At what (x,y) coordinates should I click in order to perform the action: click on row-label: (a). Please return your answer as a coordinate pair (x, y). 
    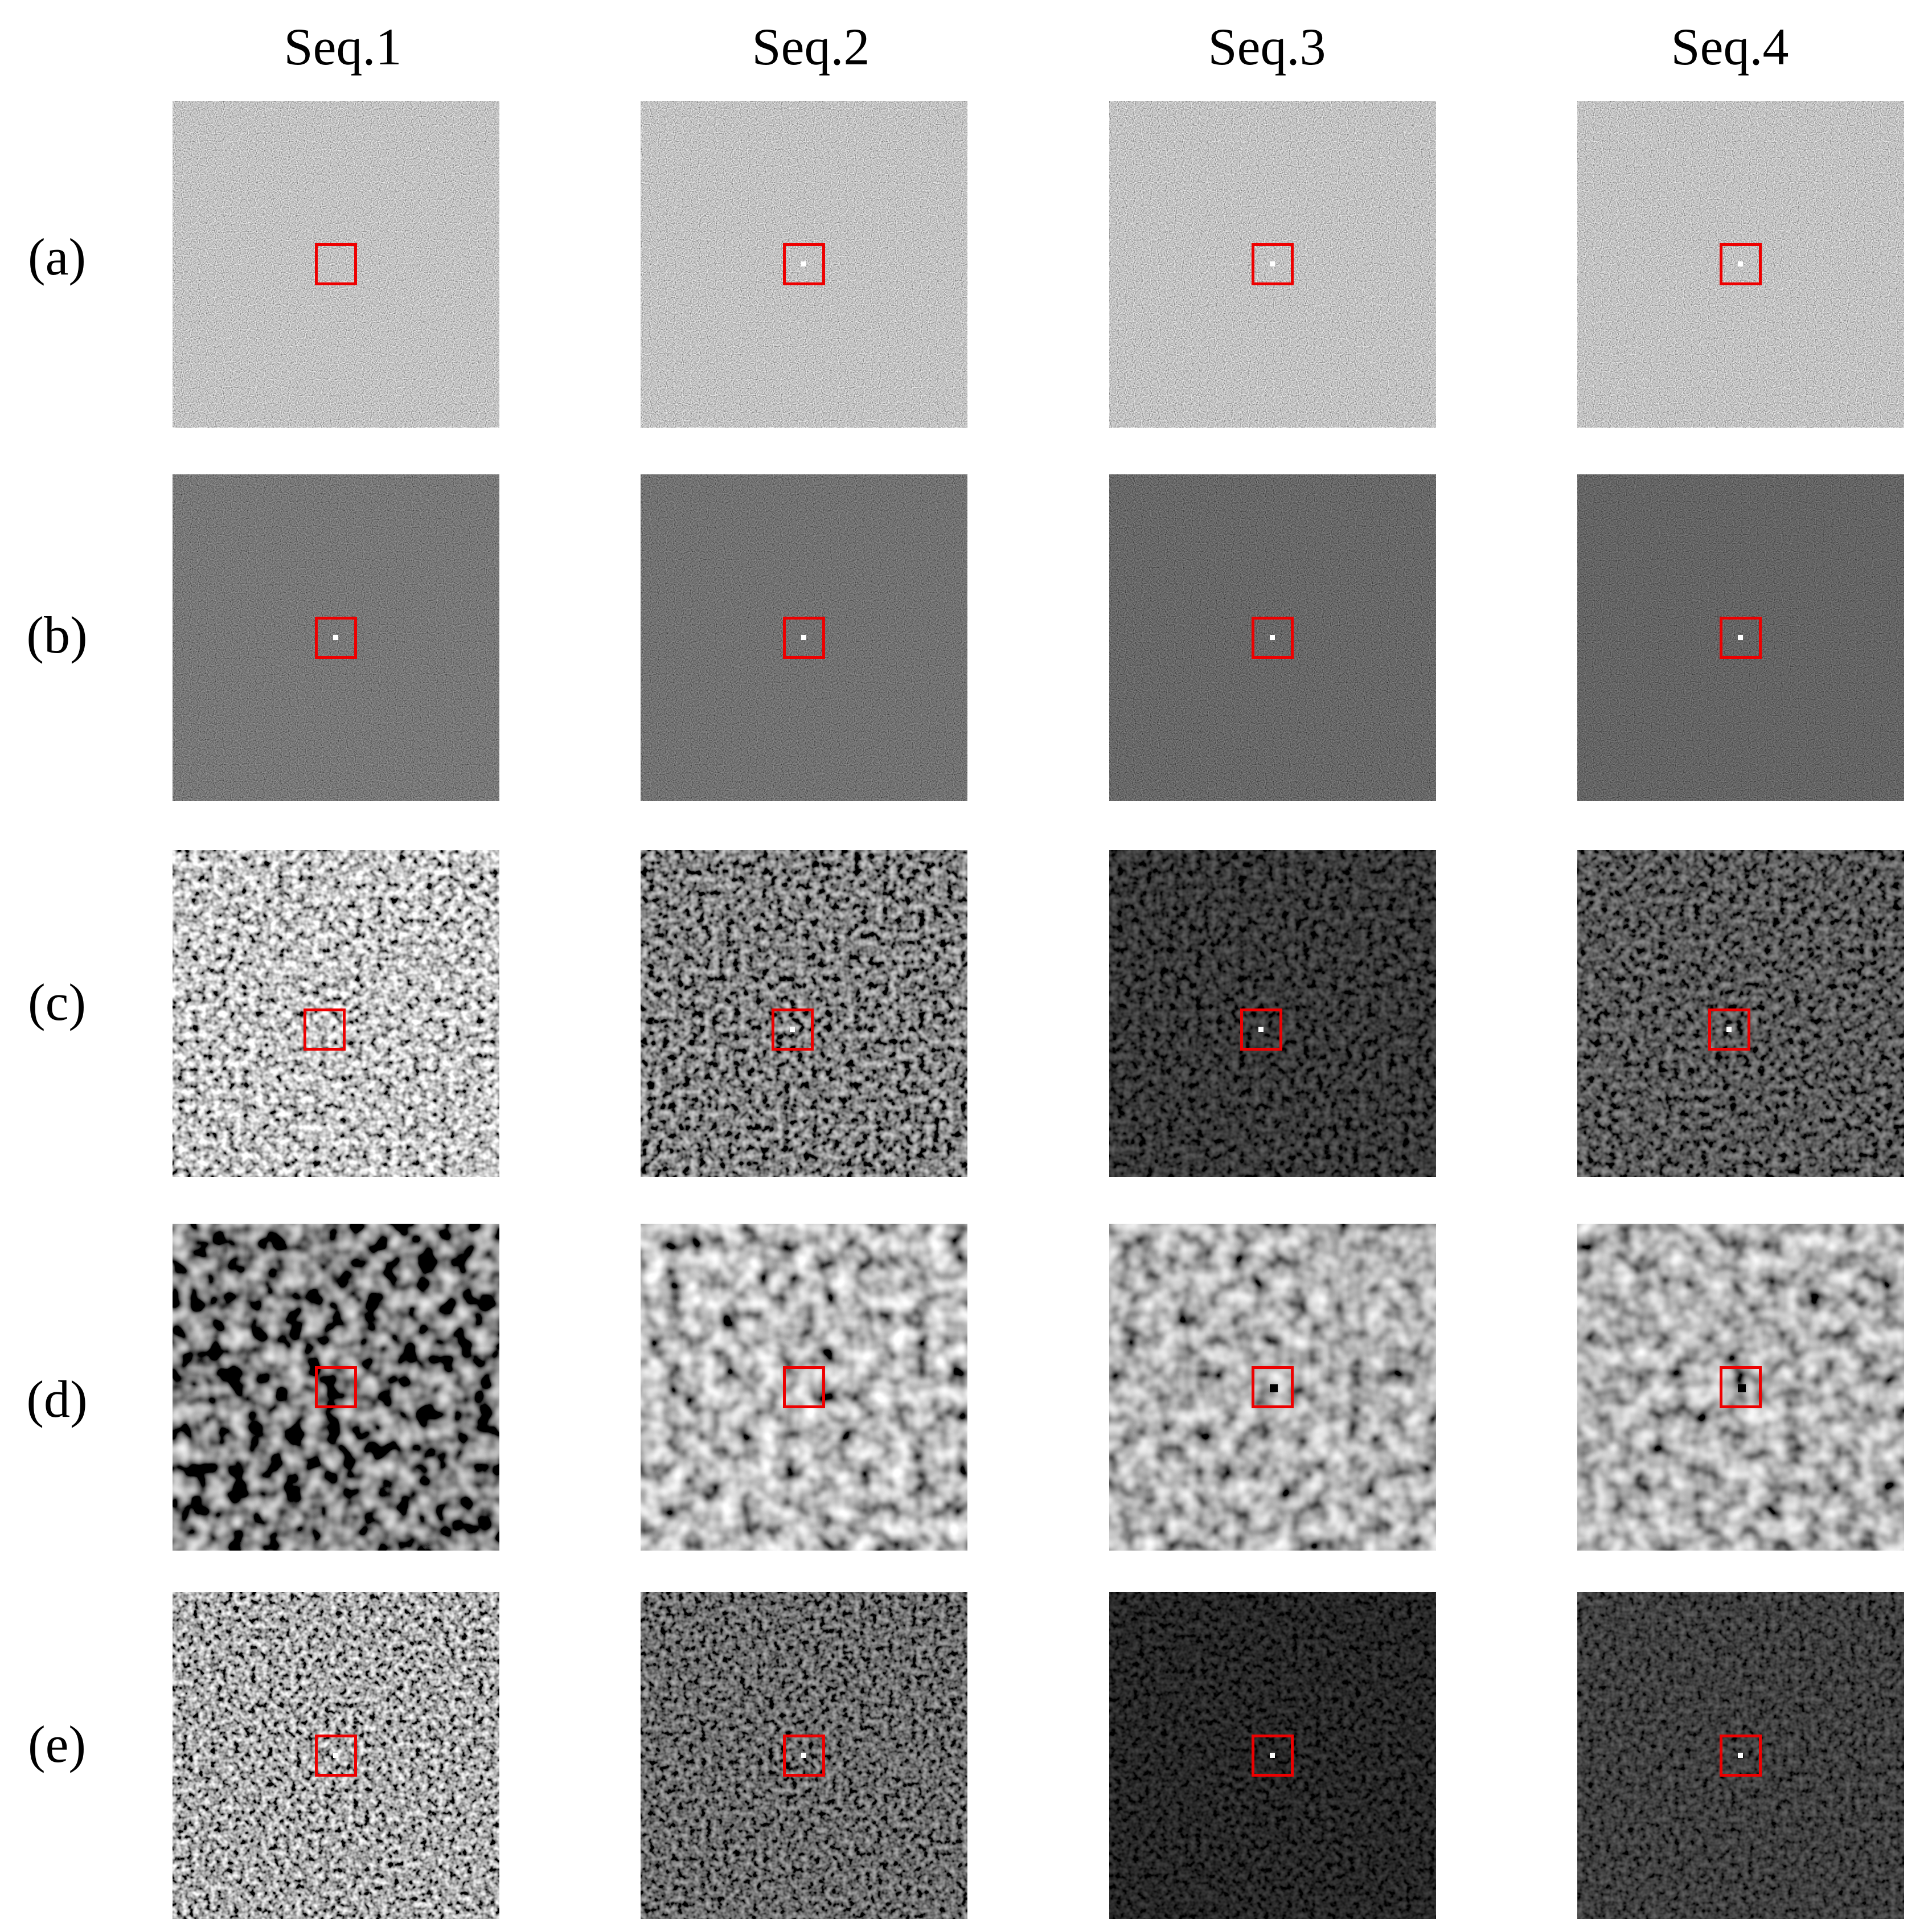
    Looking at the image, I should click on (57, 257).